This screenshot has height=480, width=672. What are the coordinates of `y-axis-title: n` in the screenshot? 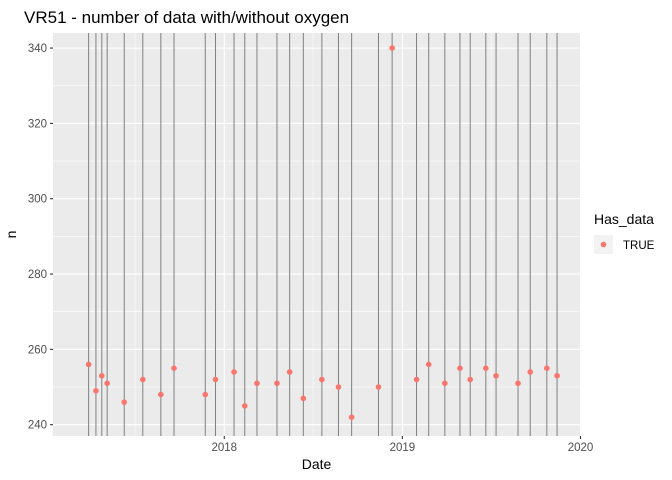 It's located at (11, 235).